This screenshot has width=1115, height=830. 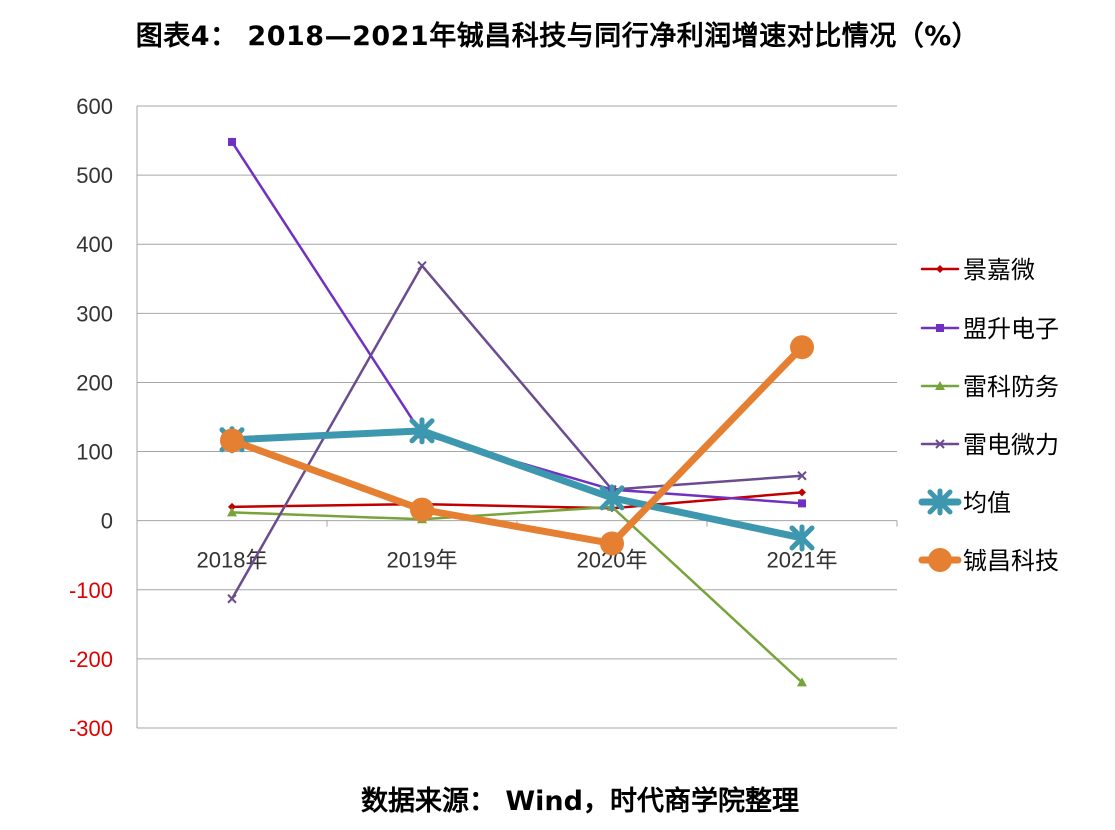 I want to click on legend-label: 盟升电子, so click(x=1011, y=329).